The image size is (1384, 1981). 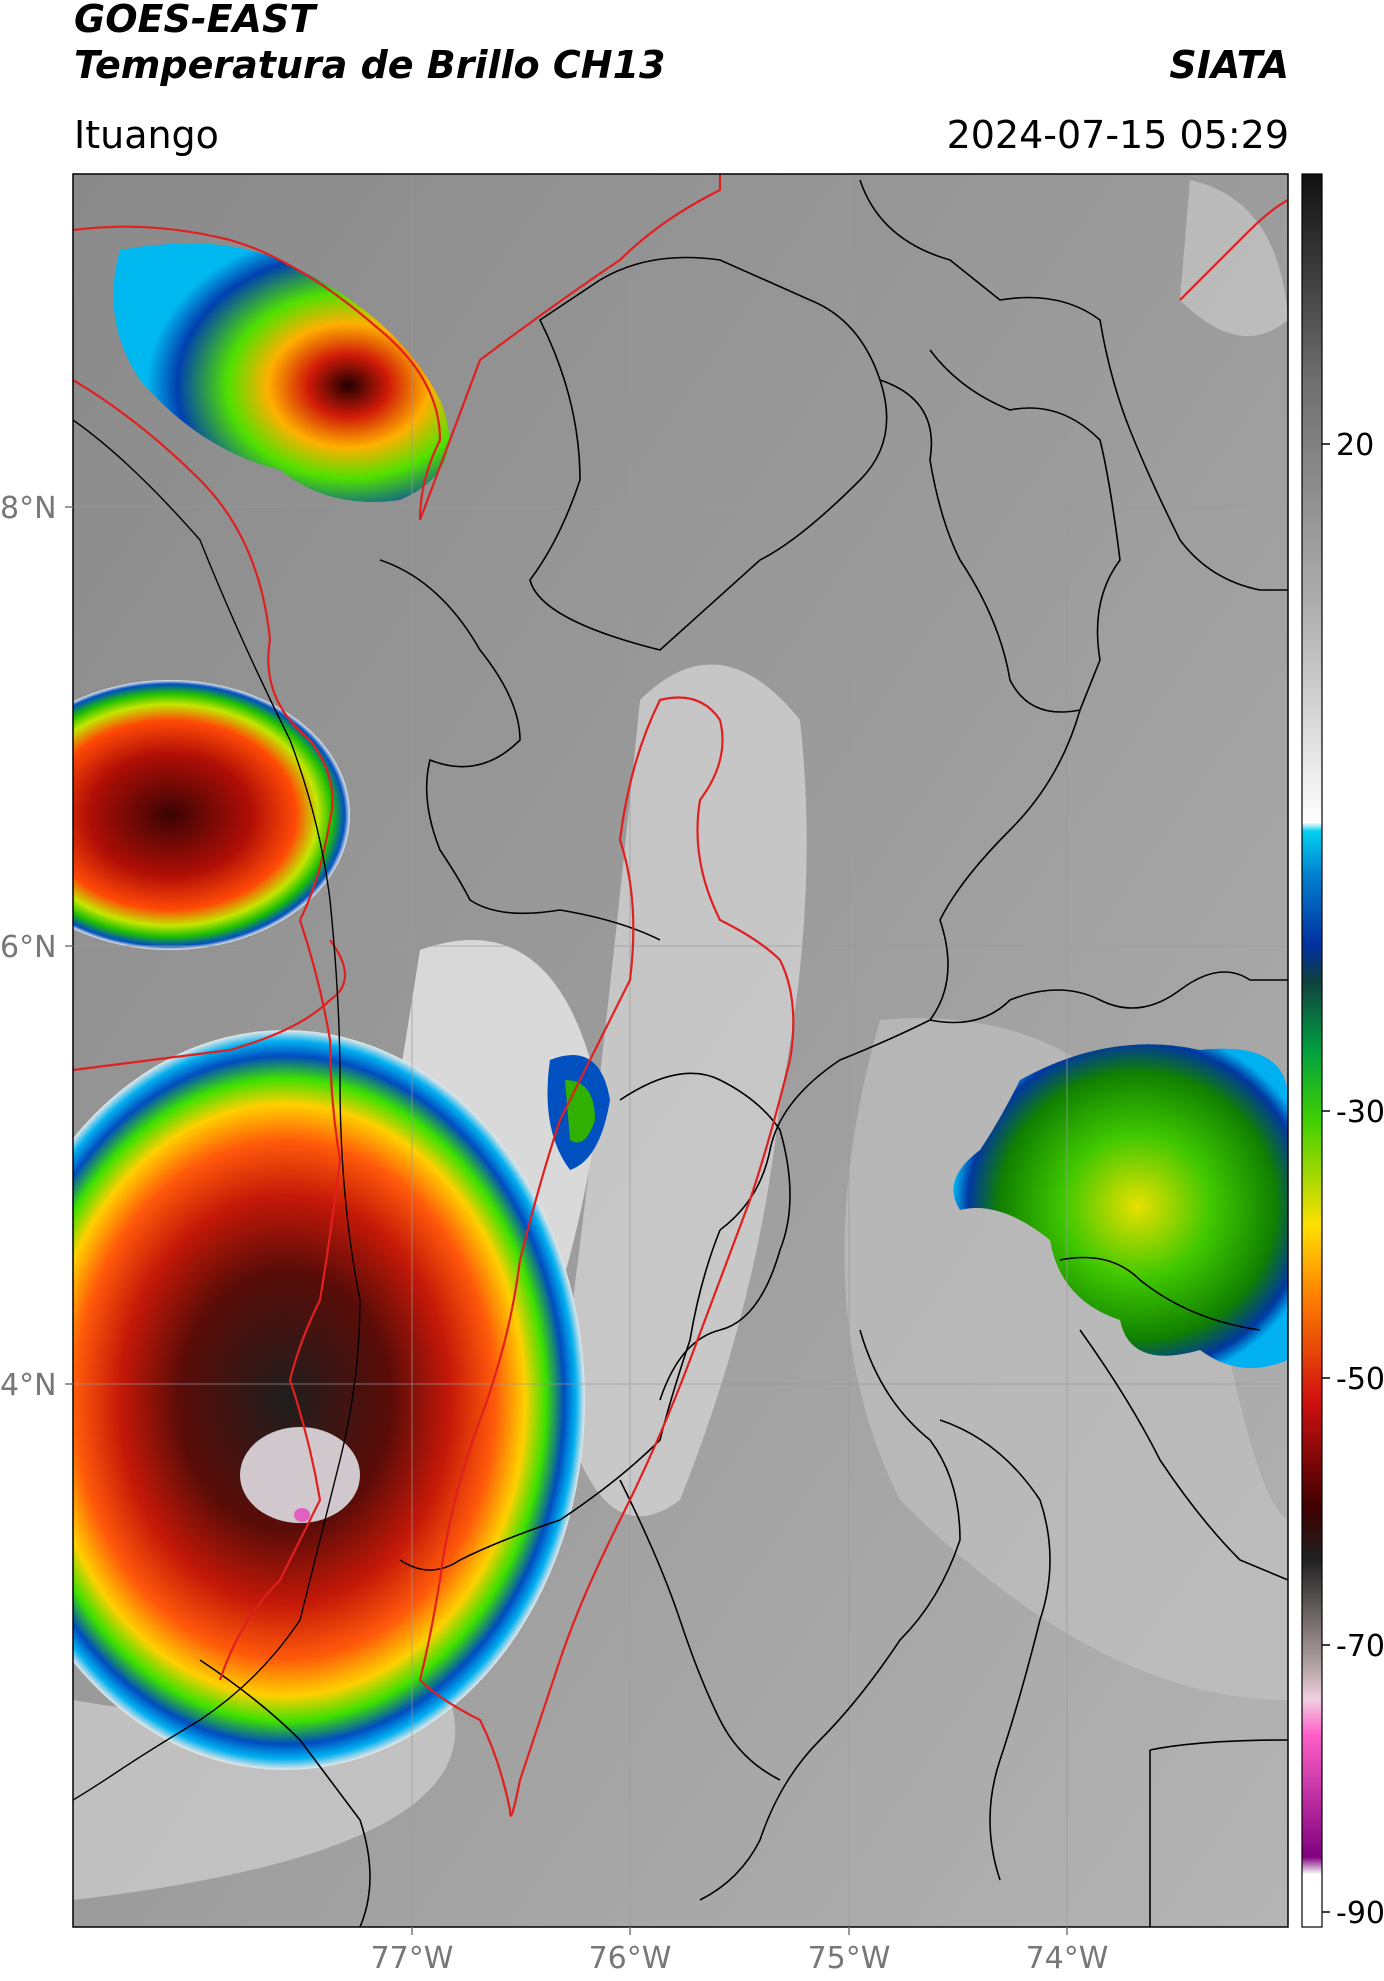 What do you see at coordinates (1067, 1958) in the screenshot?
I see `lon-tick-label: 74°W` at bounding box center [1067, 1958].